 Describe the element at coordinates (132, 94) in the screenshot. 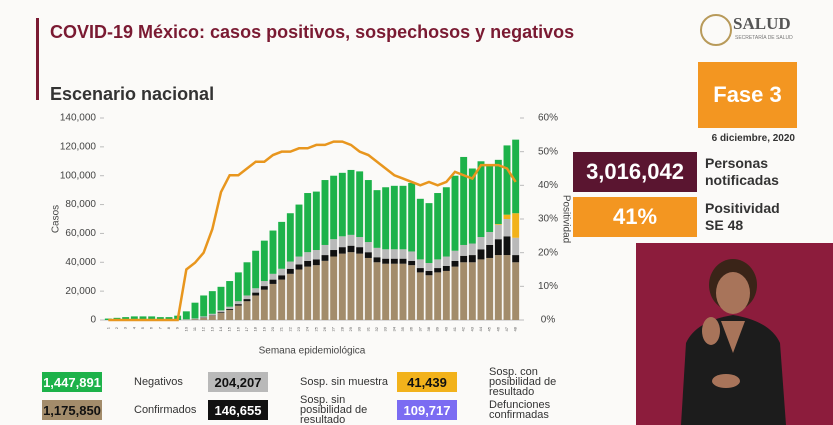

I see `subtitle: Escenario nacional` at that location.